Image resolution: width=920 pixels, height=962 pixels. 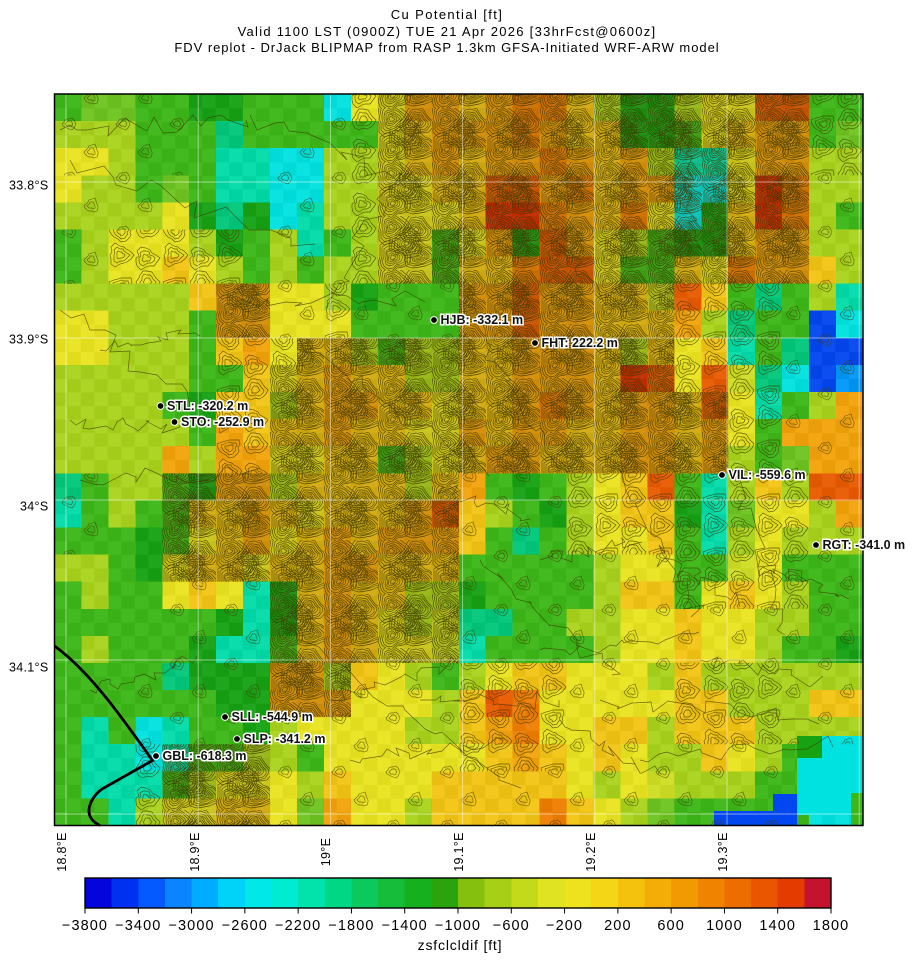 What do you see at coordinates (723, 851) in the screenshot?
I see `svg-text: 19.3°E` at bounding box center [723, 851].